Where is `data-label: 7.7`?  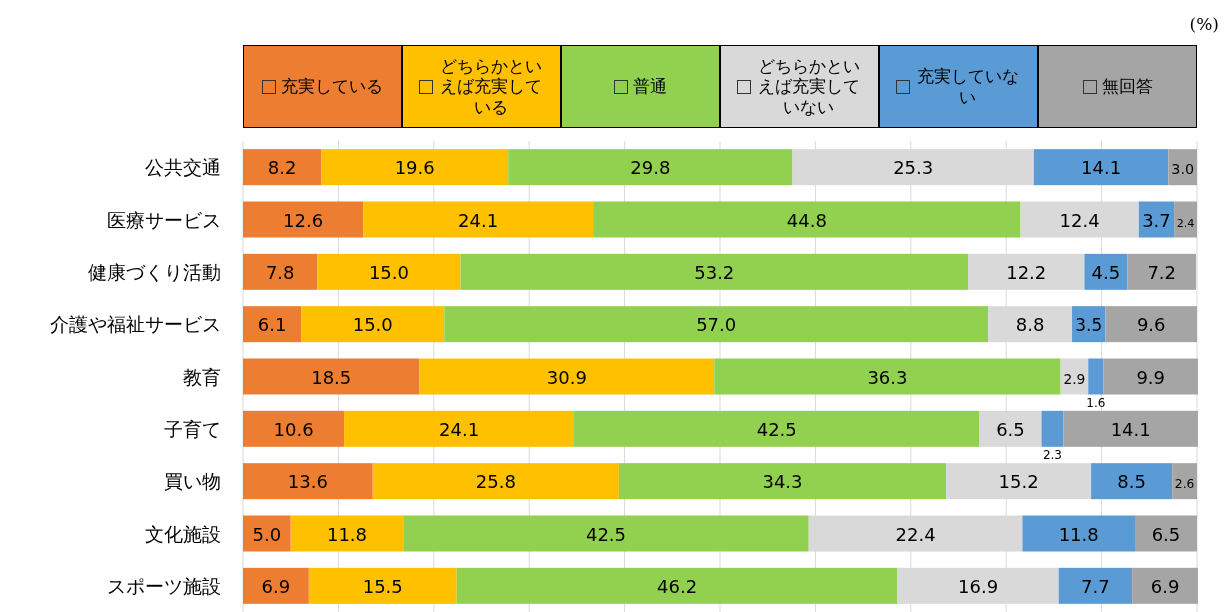
data-label: 7.7 is located at coordinates (1095, 586).